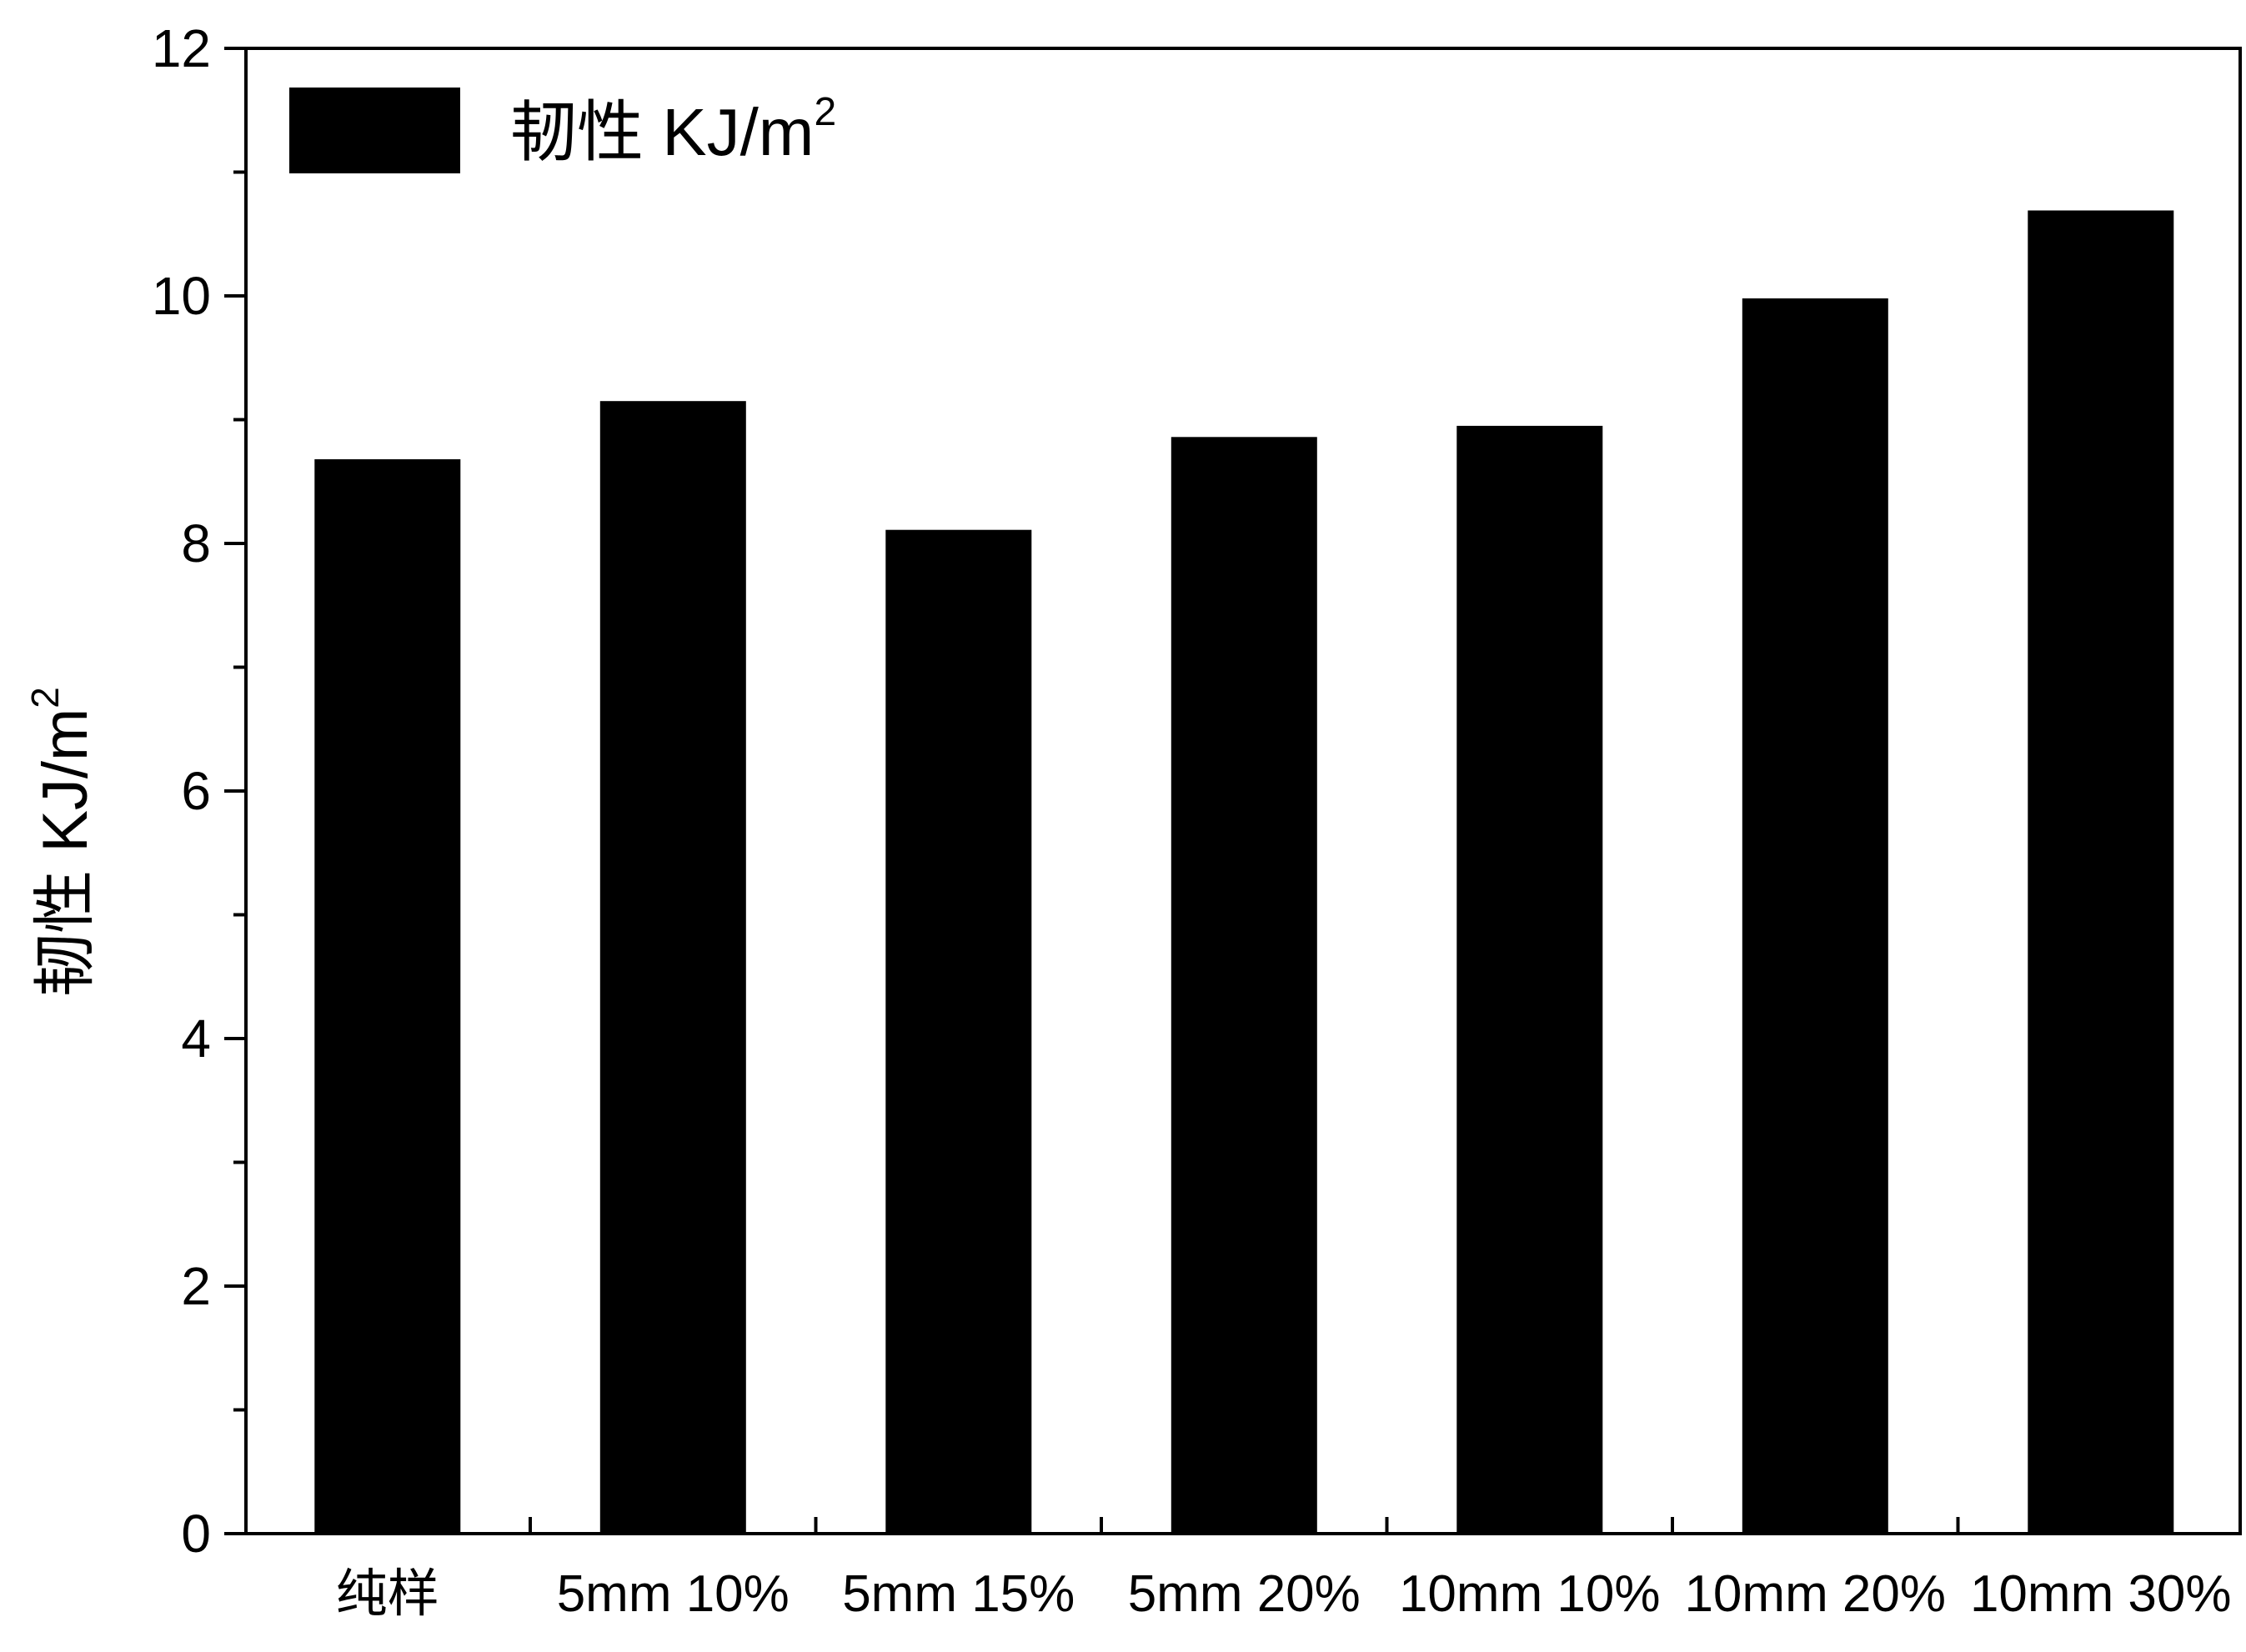  What do you see at coordinates (181, 48) in the screenshot?
I see `y-tick-label: 12` at bounding box center [181, 48].